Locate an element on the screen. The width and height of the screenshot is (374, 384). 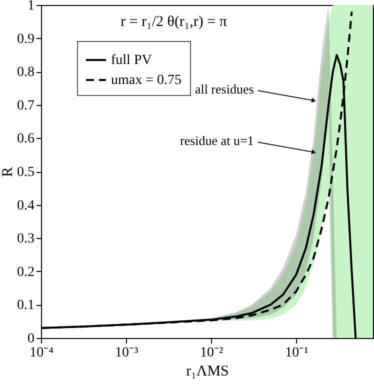
x-tick-label: 10⁻⁴ is located at coordinates (42, 353).